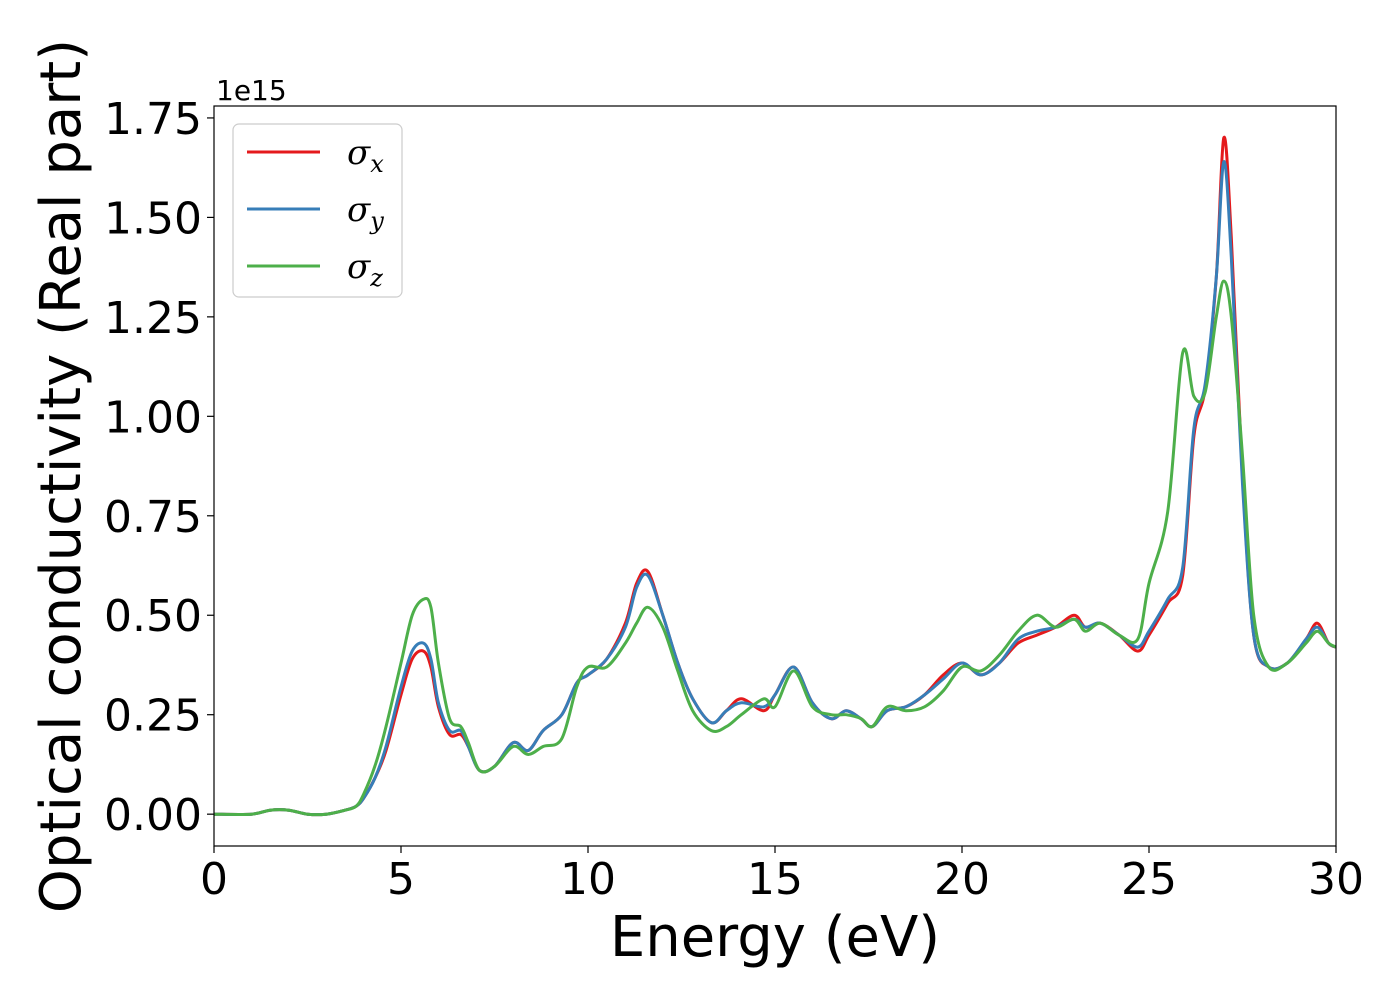 This screenshot has width=1400, height=1000. I want to click on y-tick-label: 0.50, so click(153, 616).